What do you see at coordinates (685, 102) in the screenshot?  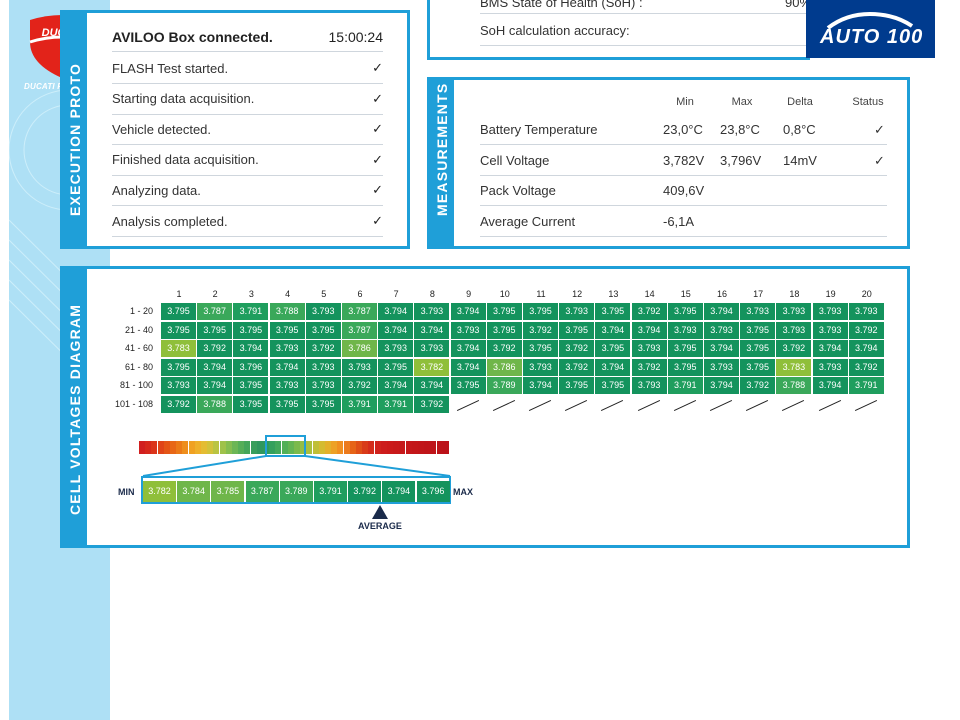 I see `min-header: Min` at bounding box center [685, 102].